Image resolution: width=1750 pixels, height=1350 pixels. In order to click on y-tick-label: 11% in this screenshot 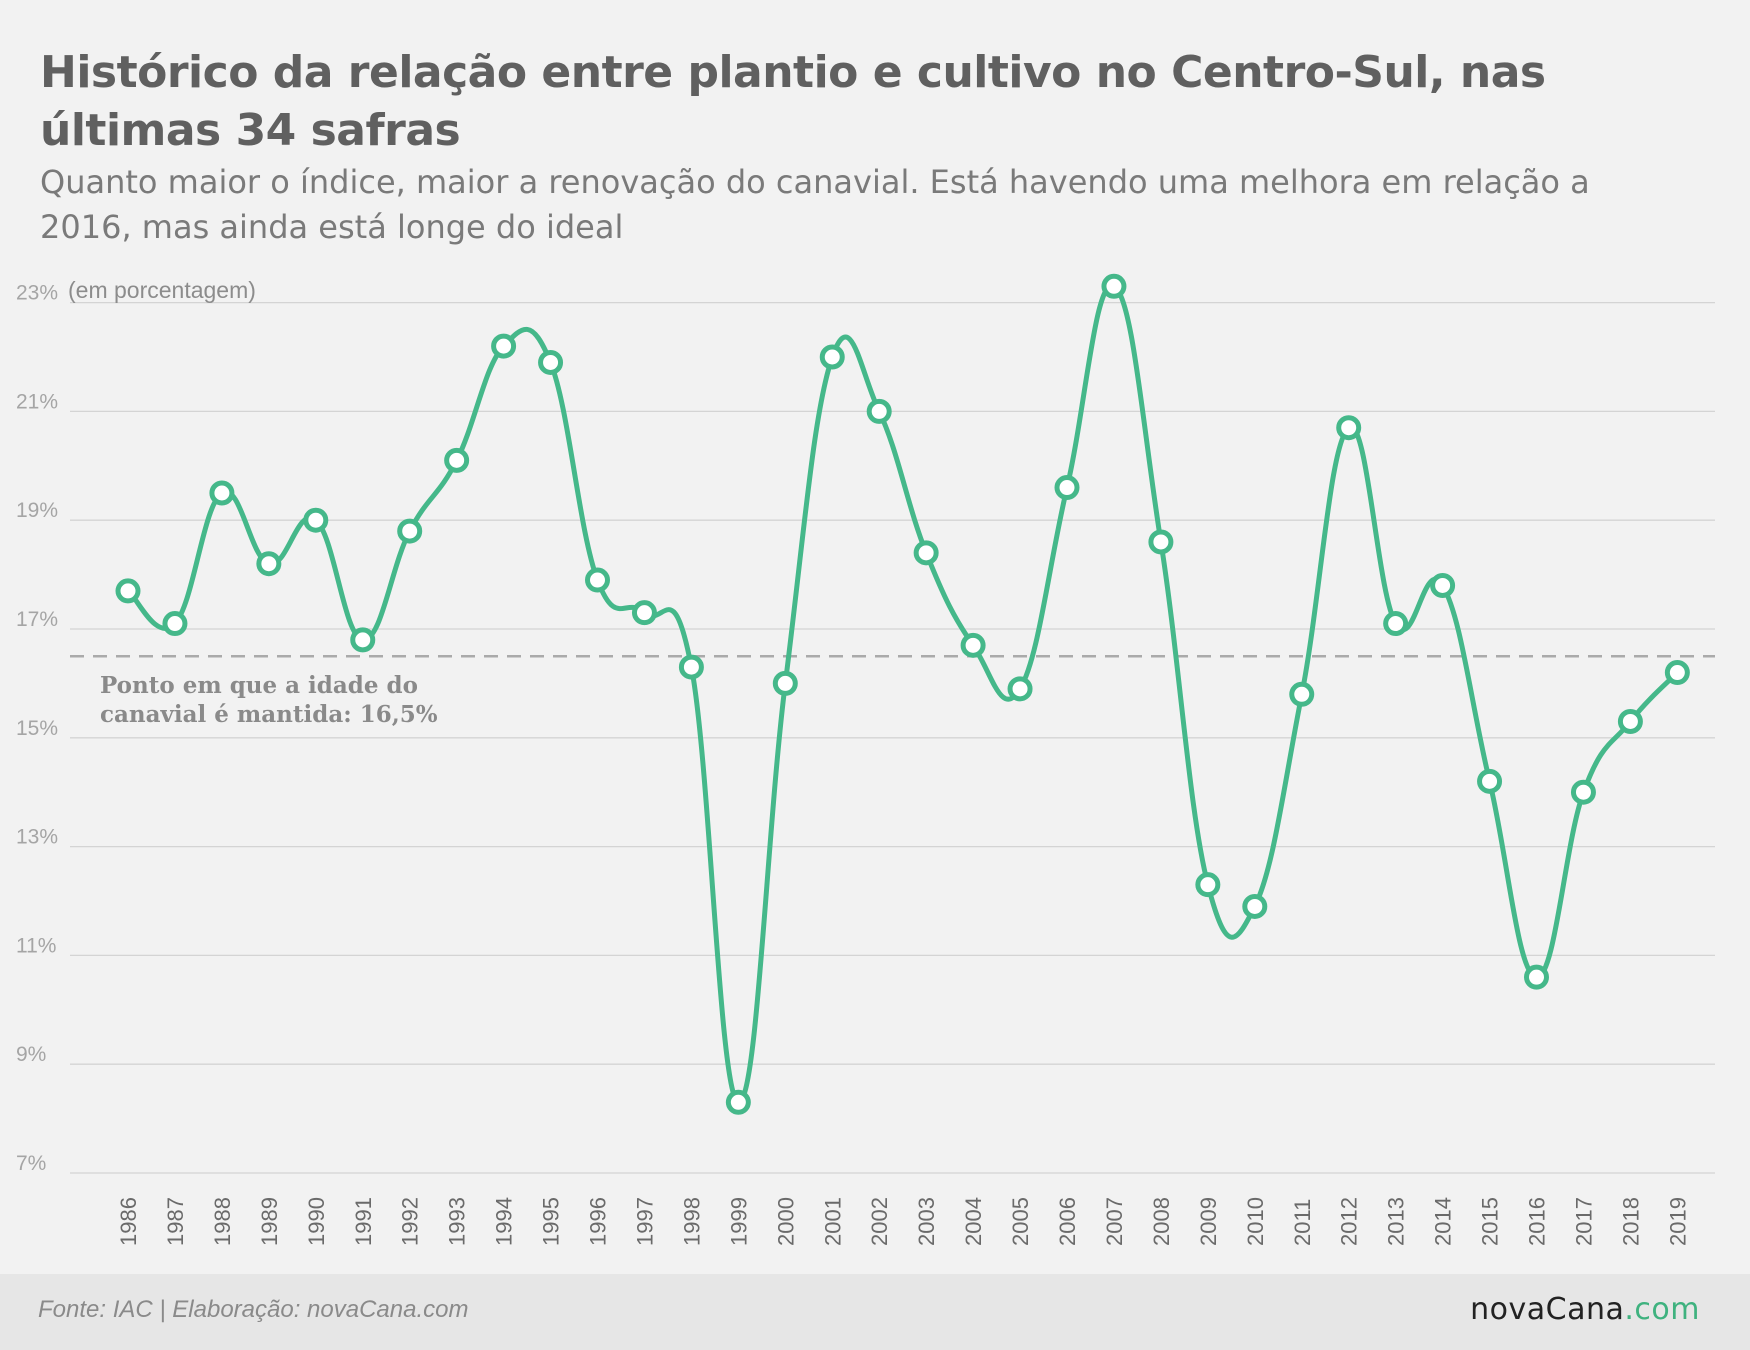, I will do `click(36, 945)`.